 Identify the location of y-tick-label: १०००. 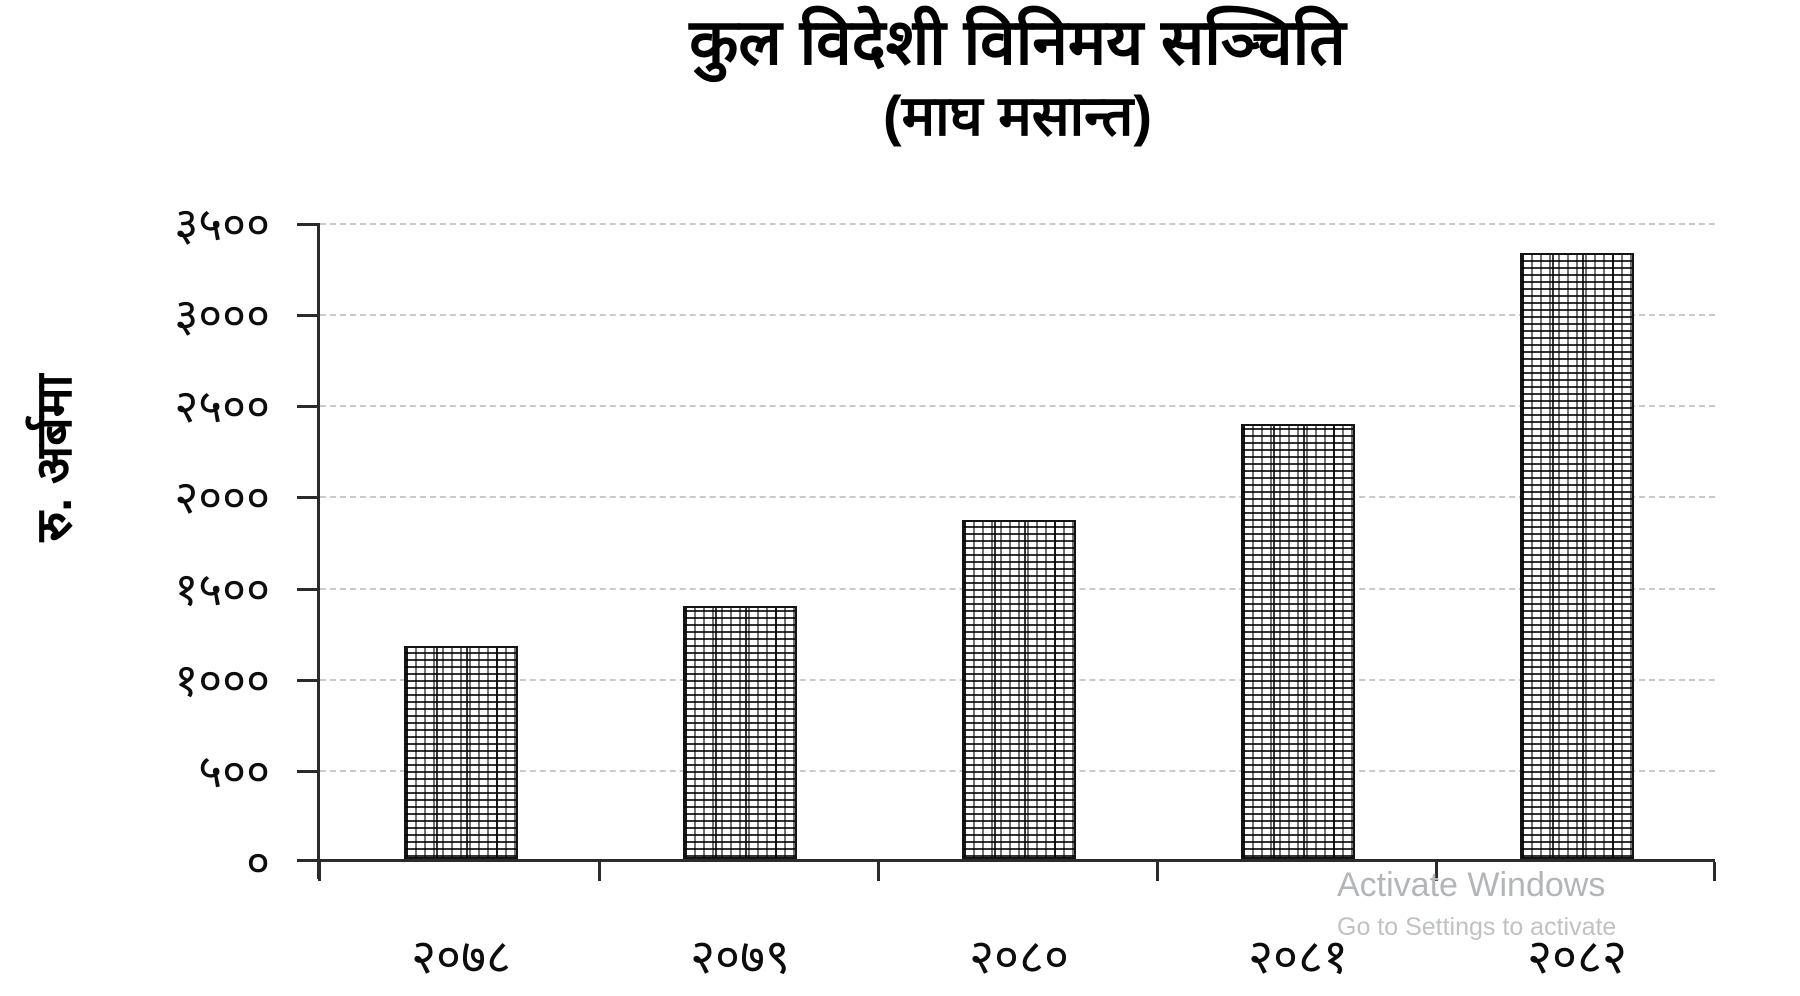
(222, 680).